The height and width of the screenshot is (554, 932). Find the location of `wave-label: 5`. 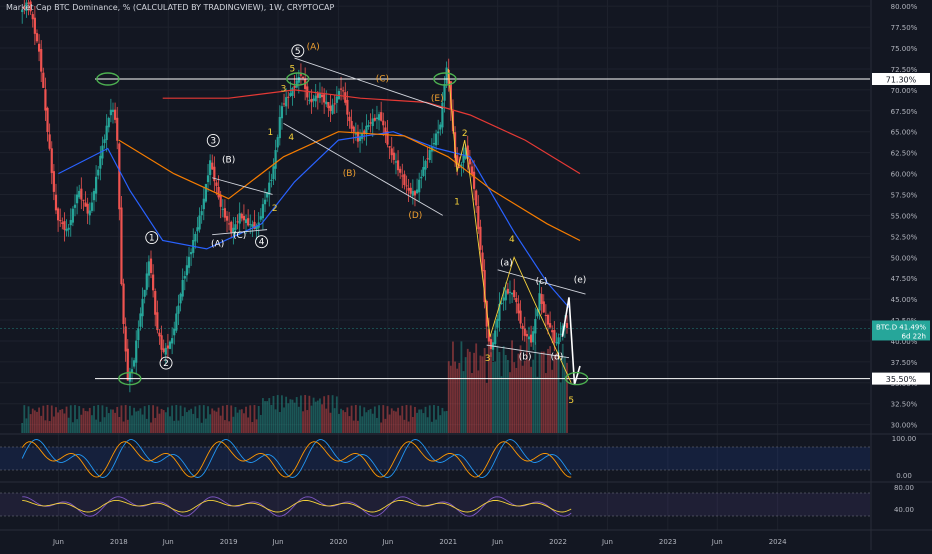

wave-label: 5 is located at coordinates (571, 401).